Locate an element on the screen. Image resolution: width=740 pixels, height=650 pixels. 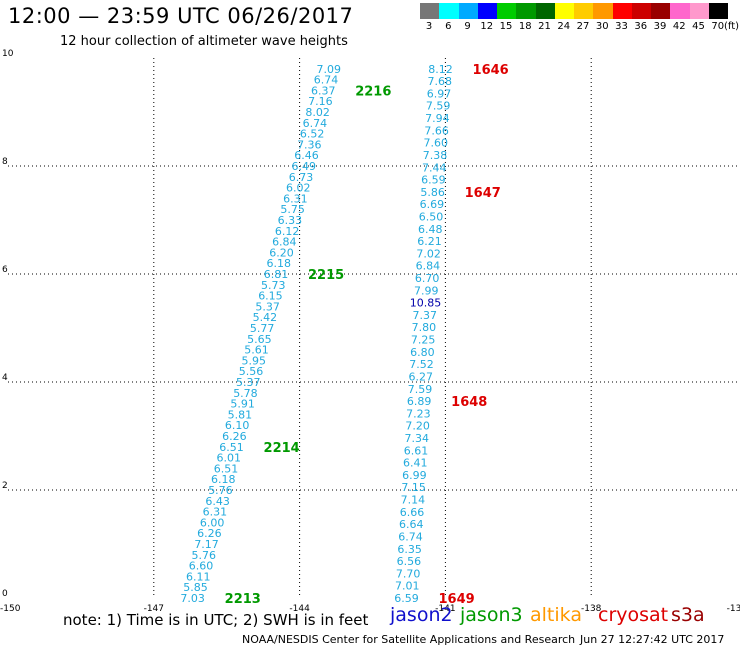
swh-value-label: 5.65 is located at coordinates (259, 339).